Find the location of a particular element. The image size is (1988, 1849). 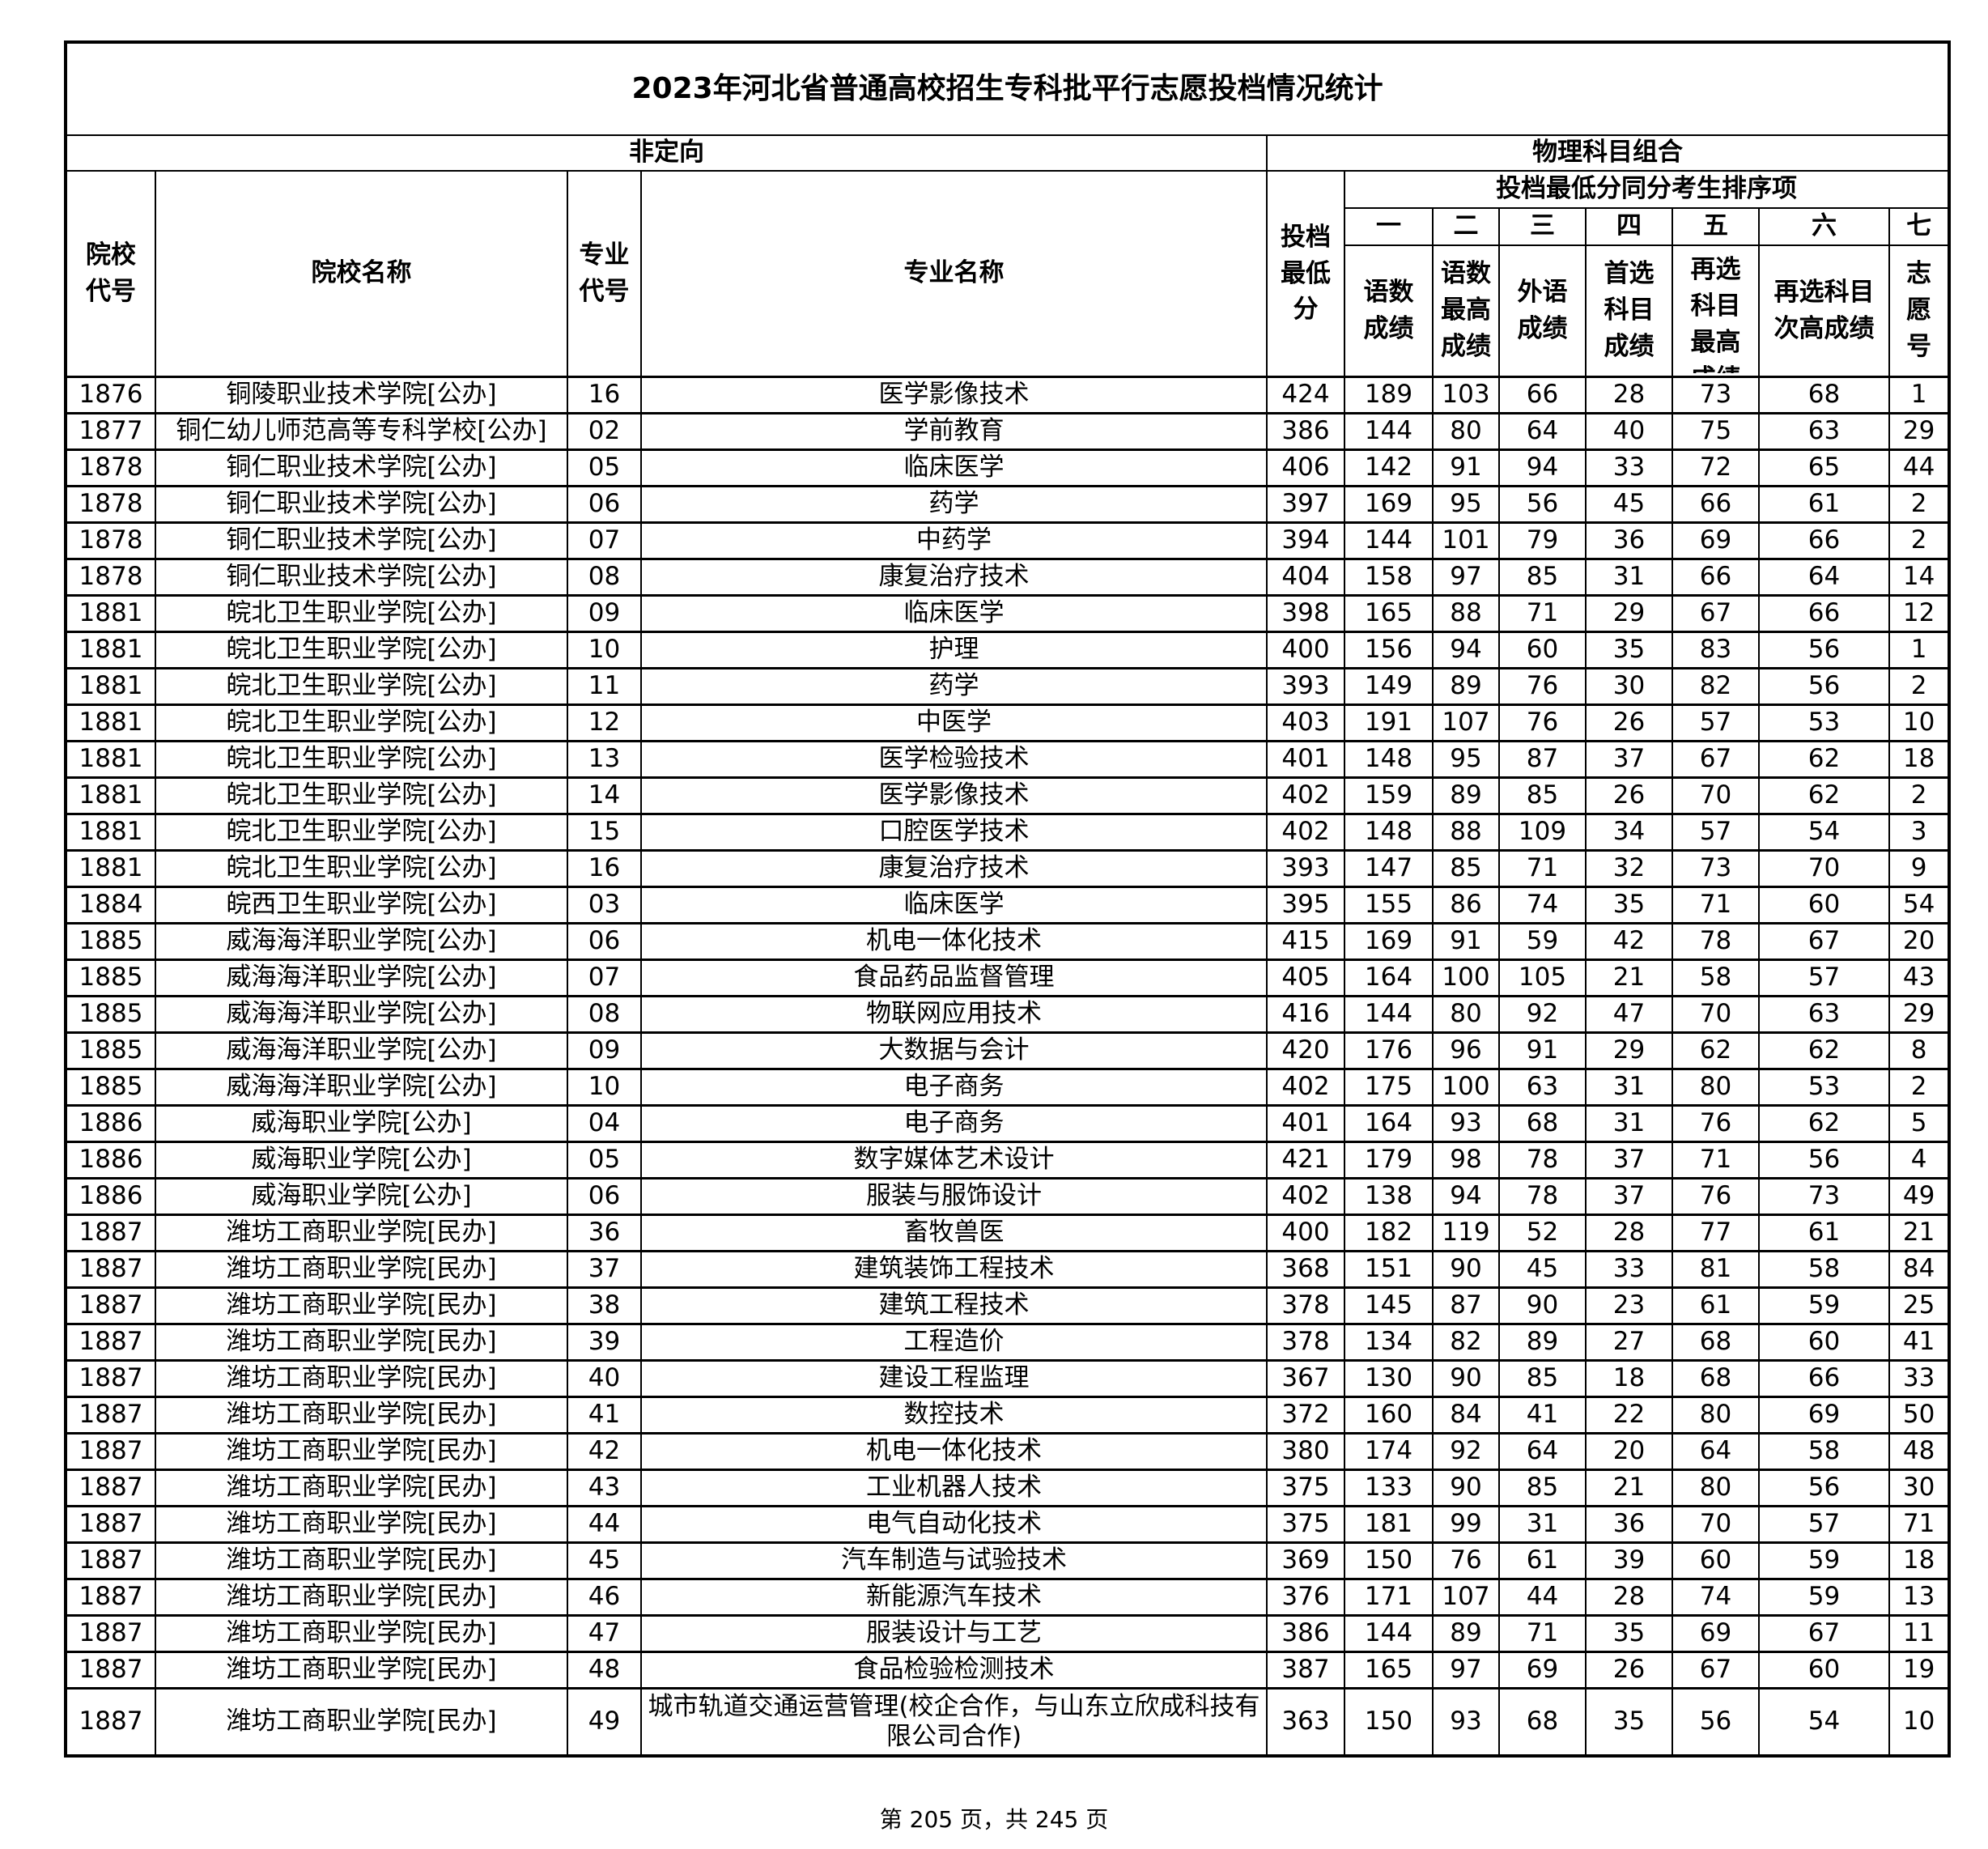

cell-second-subject-second: 67 is located at coordinates (1824, 1633).